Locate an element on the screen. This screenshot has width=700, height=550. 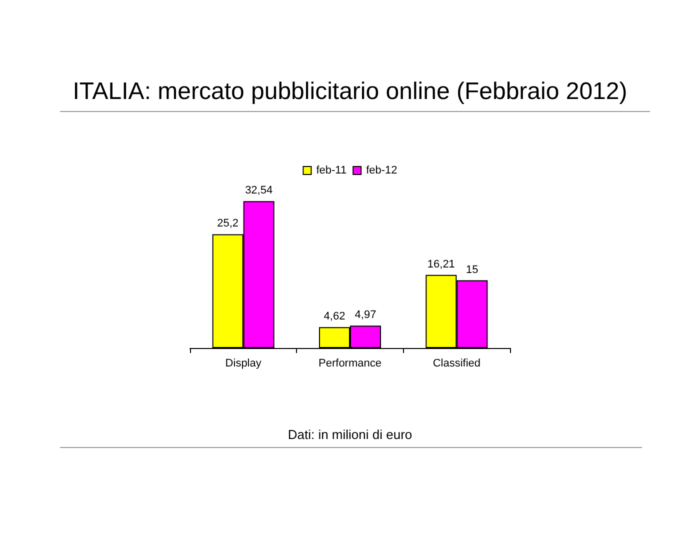
x-tick-label: Display is located at coordinates (243, 364).